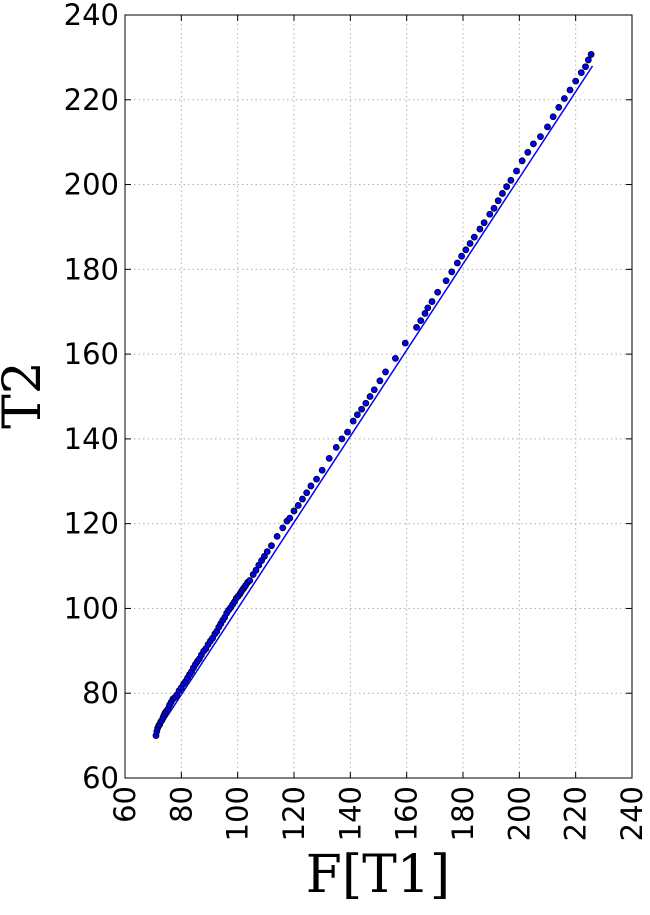 The width and height of the screenshot is (650, 915). I want to click on y-tick-label: 180, so click(91, 269).